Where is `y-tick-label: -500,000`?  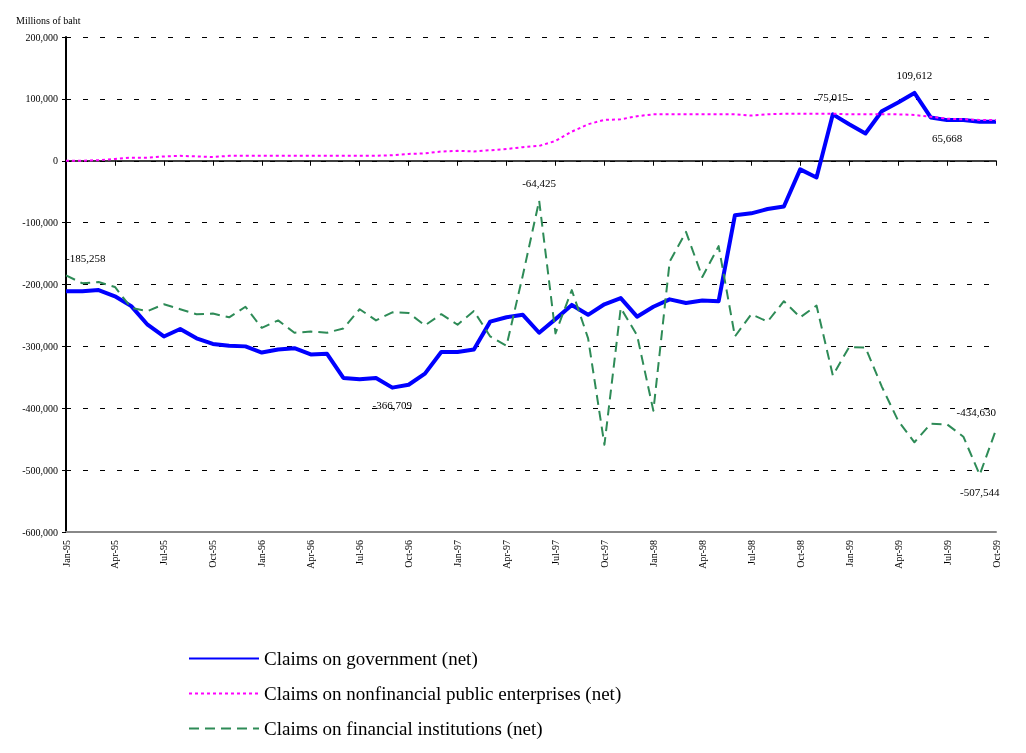
y-tick-label: -500,000 is located at coordinates (40, 470).